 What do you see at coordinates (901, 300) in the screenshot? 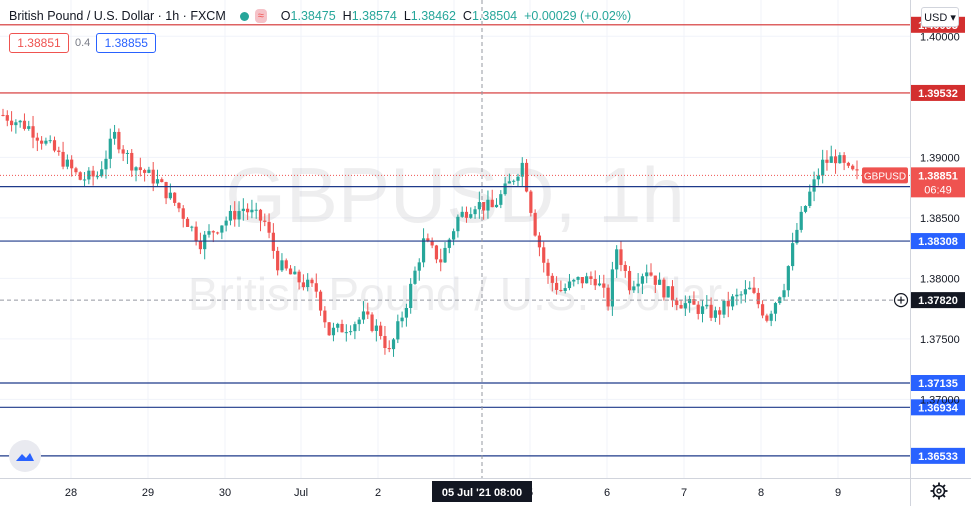
I see `plus-circle-icon` at bounding box center [901, 300].